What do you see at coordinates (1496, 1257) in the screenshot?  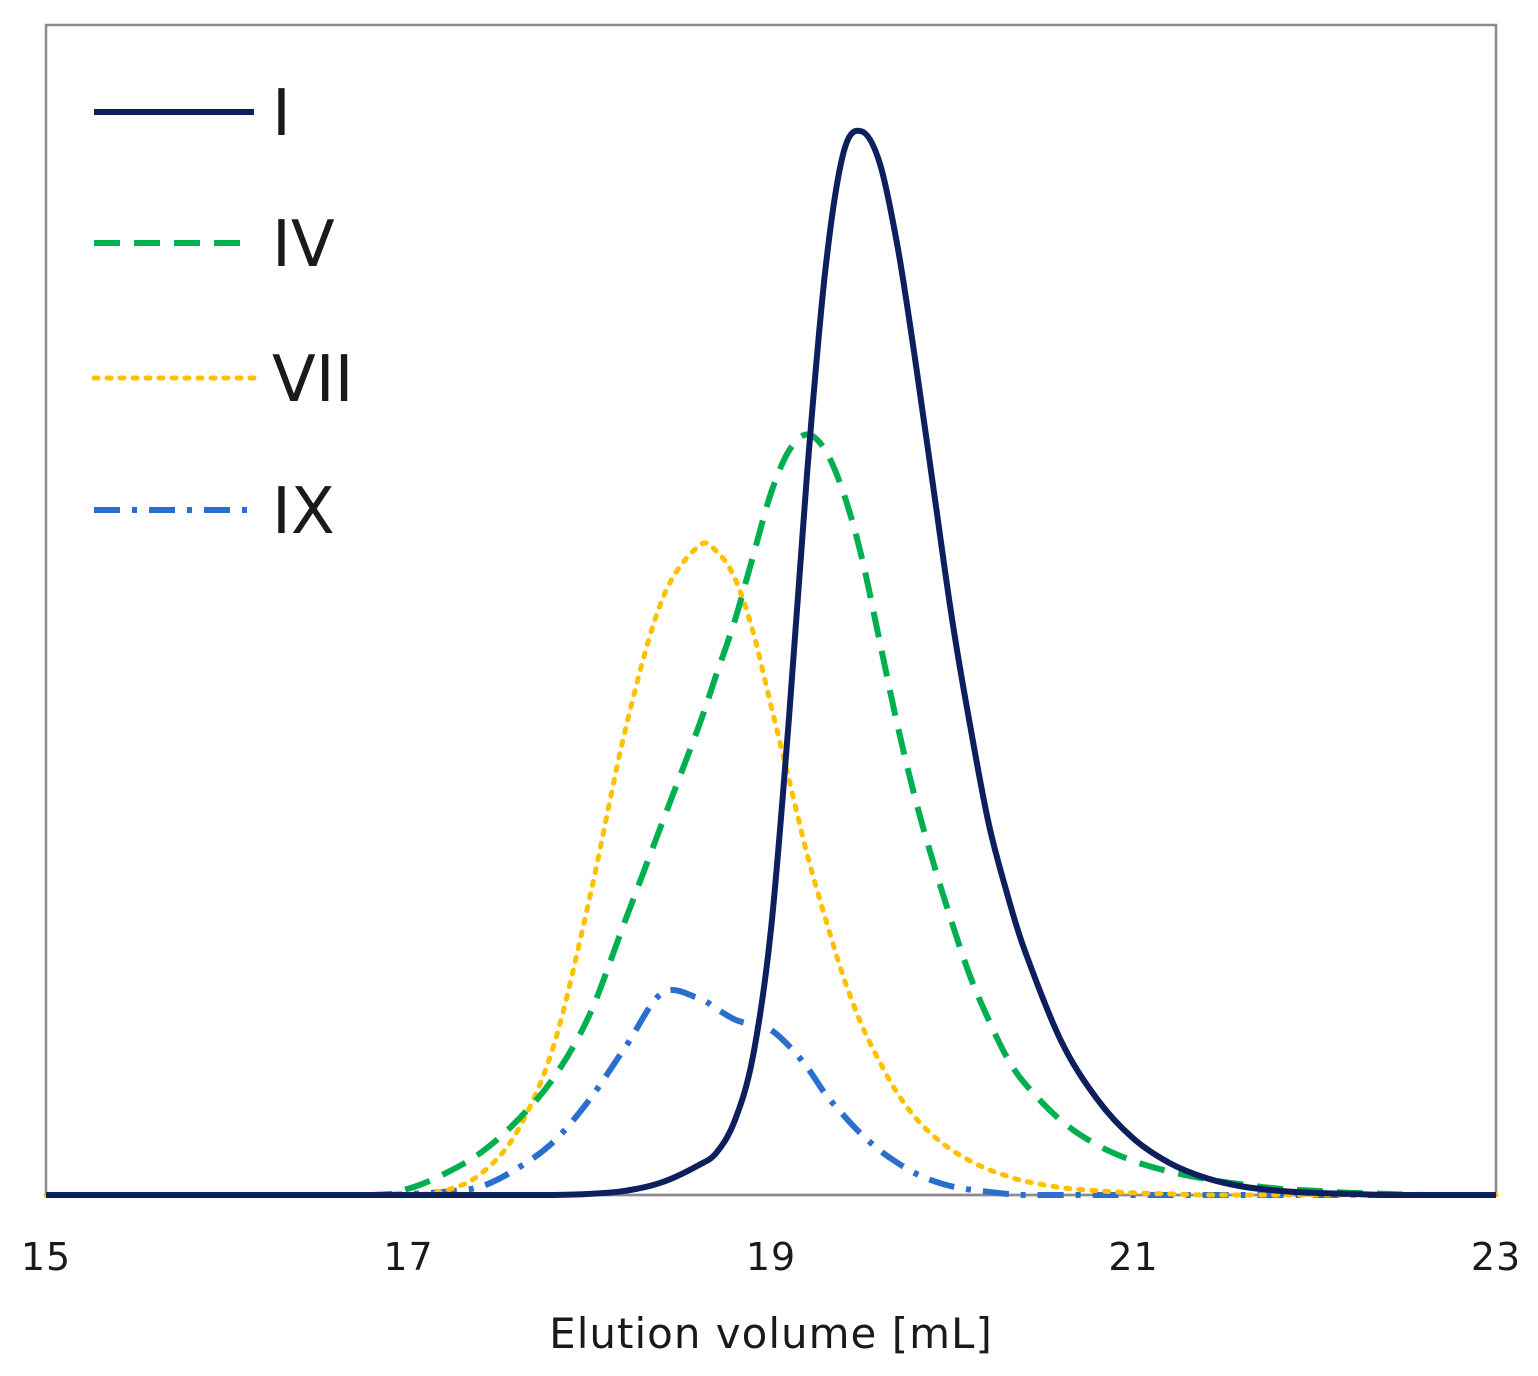 I see `x-tick-label: 23` at bounding box center [1496, 1257].